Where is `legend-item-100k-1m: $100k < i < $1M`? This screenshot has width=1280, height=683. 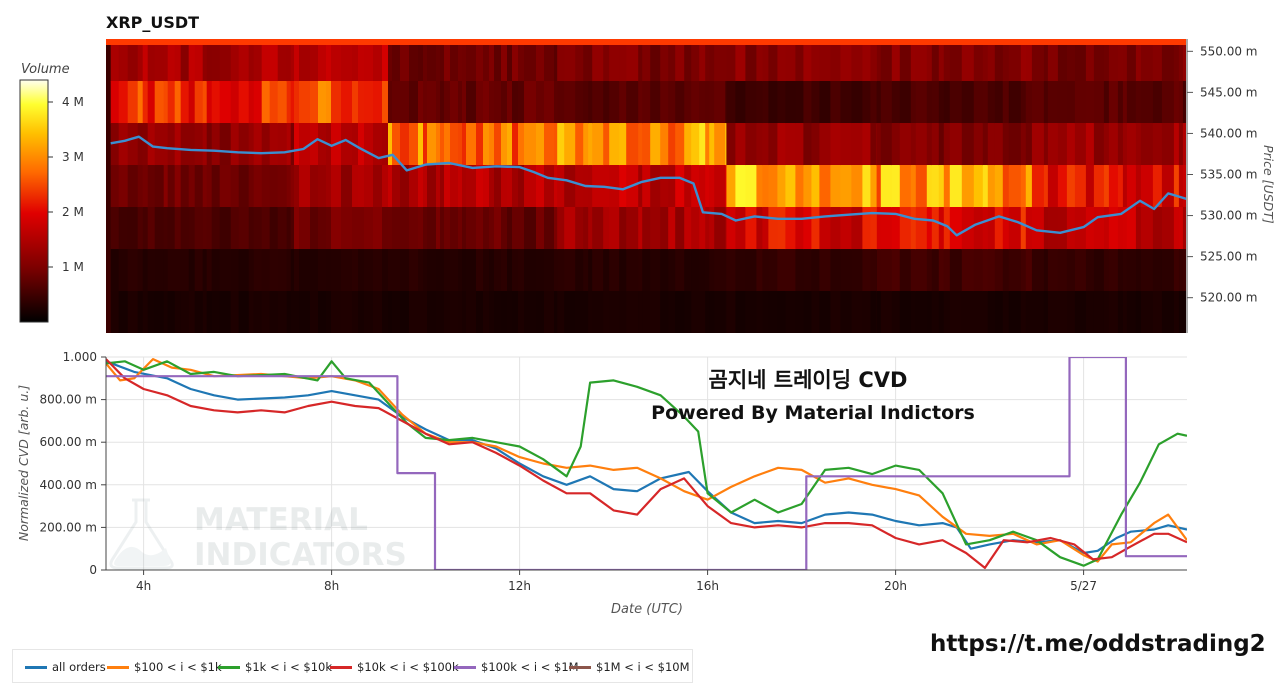
legend-item-100k-1m: $100k < i < $1M is located at coordinates (516, 667).